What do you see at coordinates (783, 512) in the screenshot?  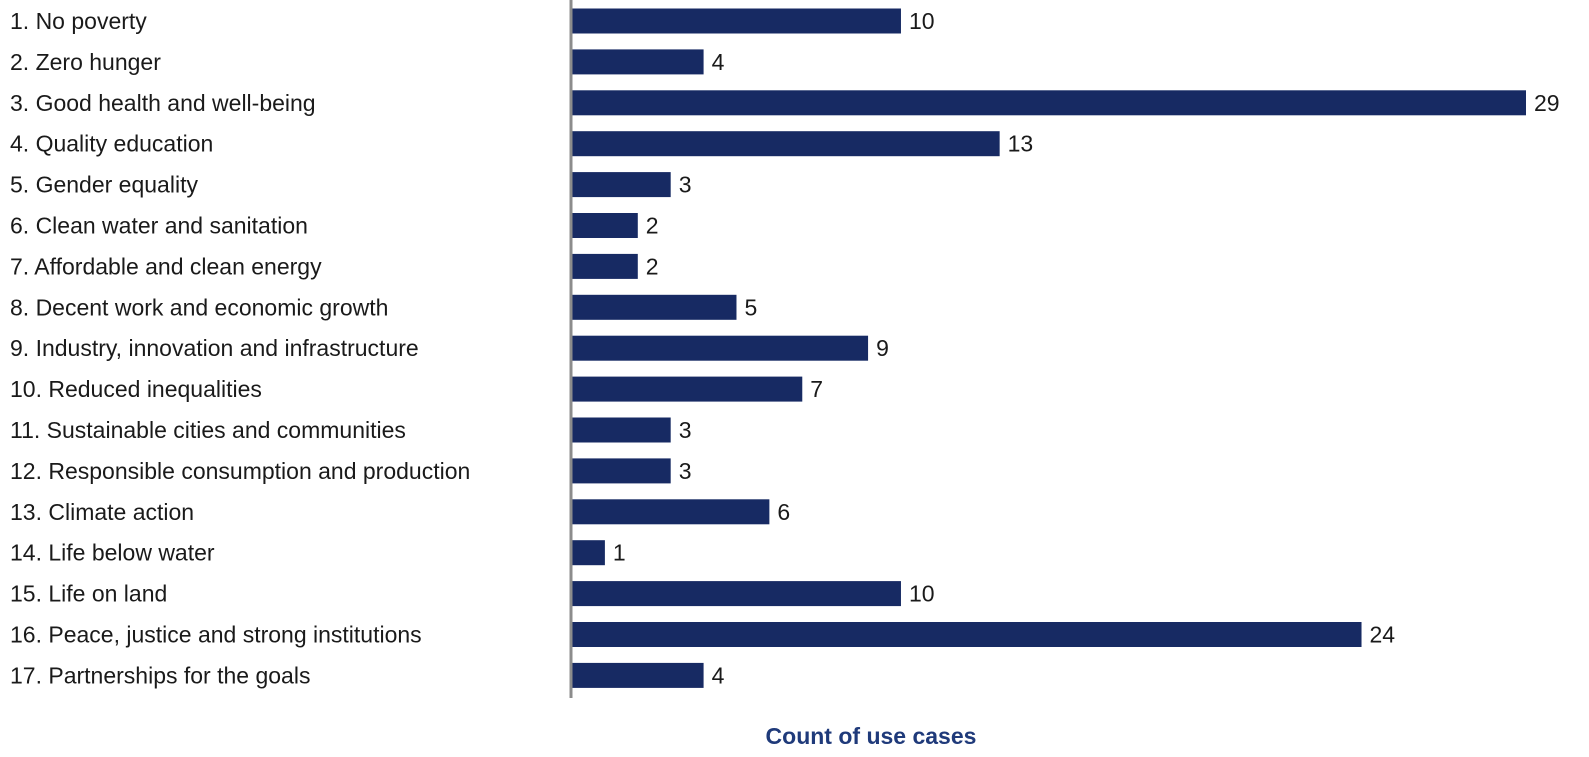 I see `data-label: 6` at bounding box center [783, 512].